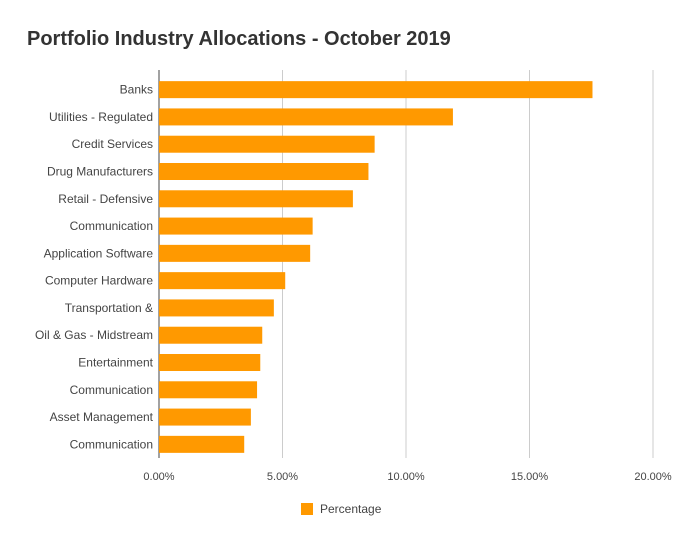 This screenshot has width=681, height=544. Describe the element at coordinates (115, 363) in the screenshot. I see `category-label: Entertainment` at that location.